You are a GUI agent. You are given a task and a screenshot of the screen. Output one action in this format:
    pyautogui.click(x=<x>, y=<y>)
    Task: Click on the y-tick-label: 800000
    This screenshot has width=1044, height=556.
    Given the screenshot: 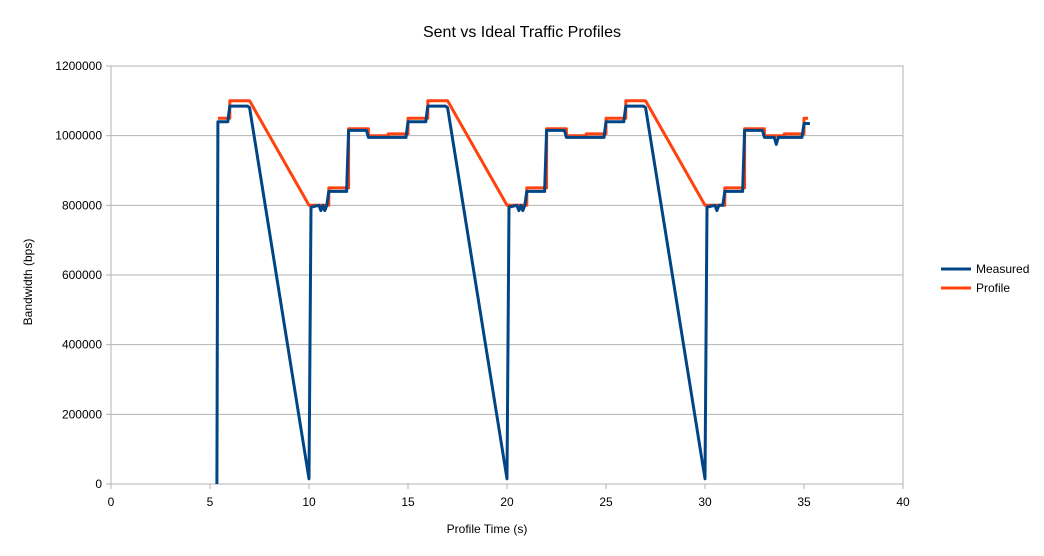 What is the action you would take?
    pyautogui.click(x=82, y=205)
    